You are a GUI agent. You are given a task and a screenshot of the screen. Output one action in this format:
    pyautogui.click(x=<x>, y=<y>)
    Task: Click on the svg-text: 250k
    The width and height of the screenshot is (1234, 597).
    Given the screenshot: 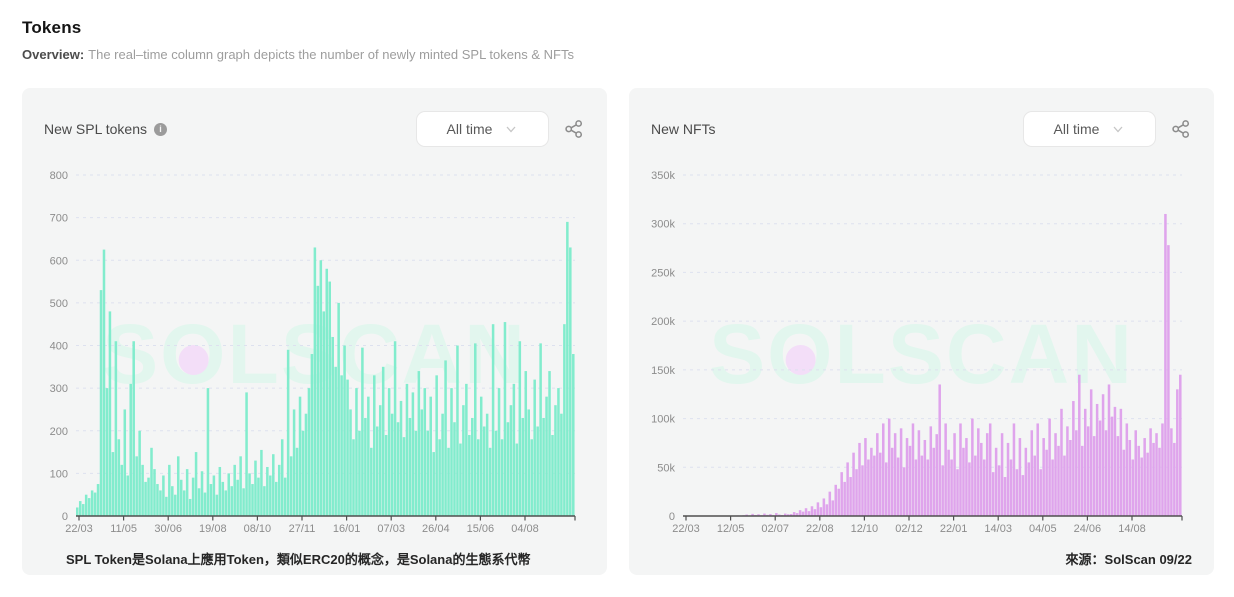 What is the action you would take?
    pyautogui.click(x=663, y=273)
    